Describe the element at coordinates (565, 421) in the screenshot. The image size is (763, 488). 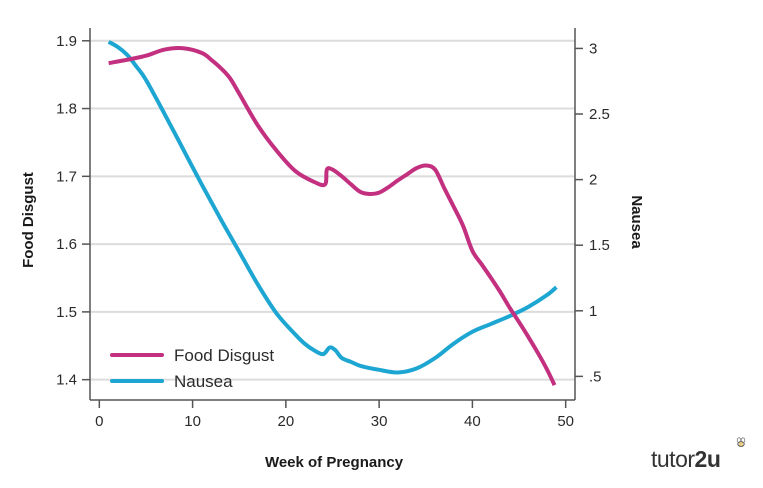
I see `x-tick-label-5: 50` at that location.